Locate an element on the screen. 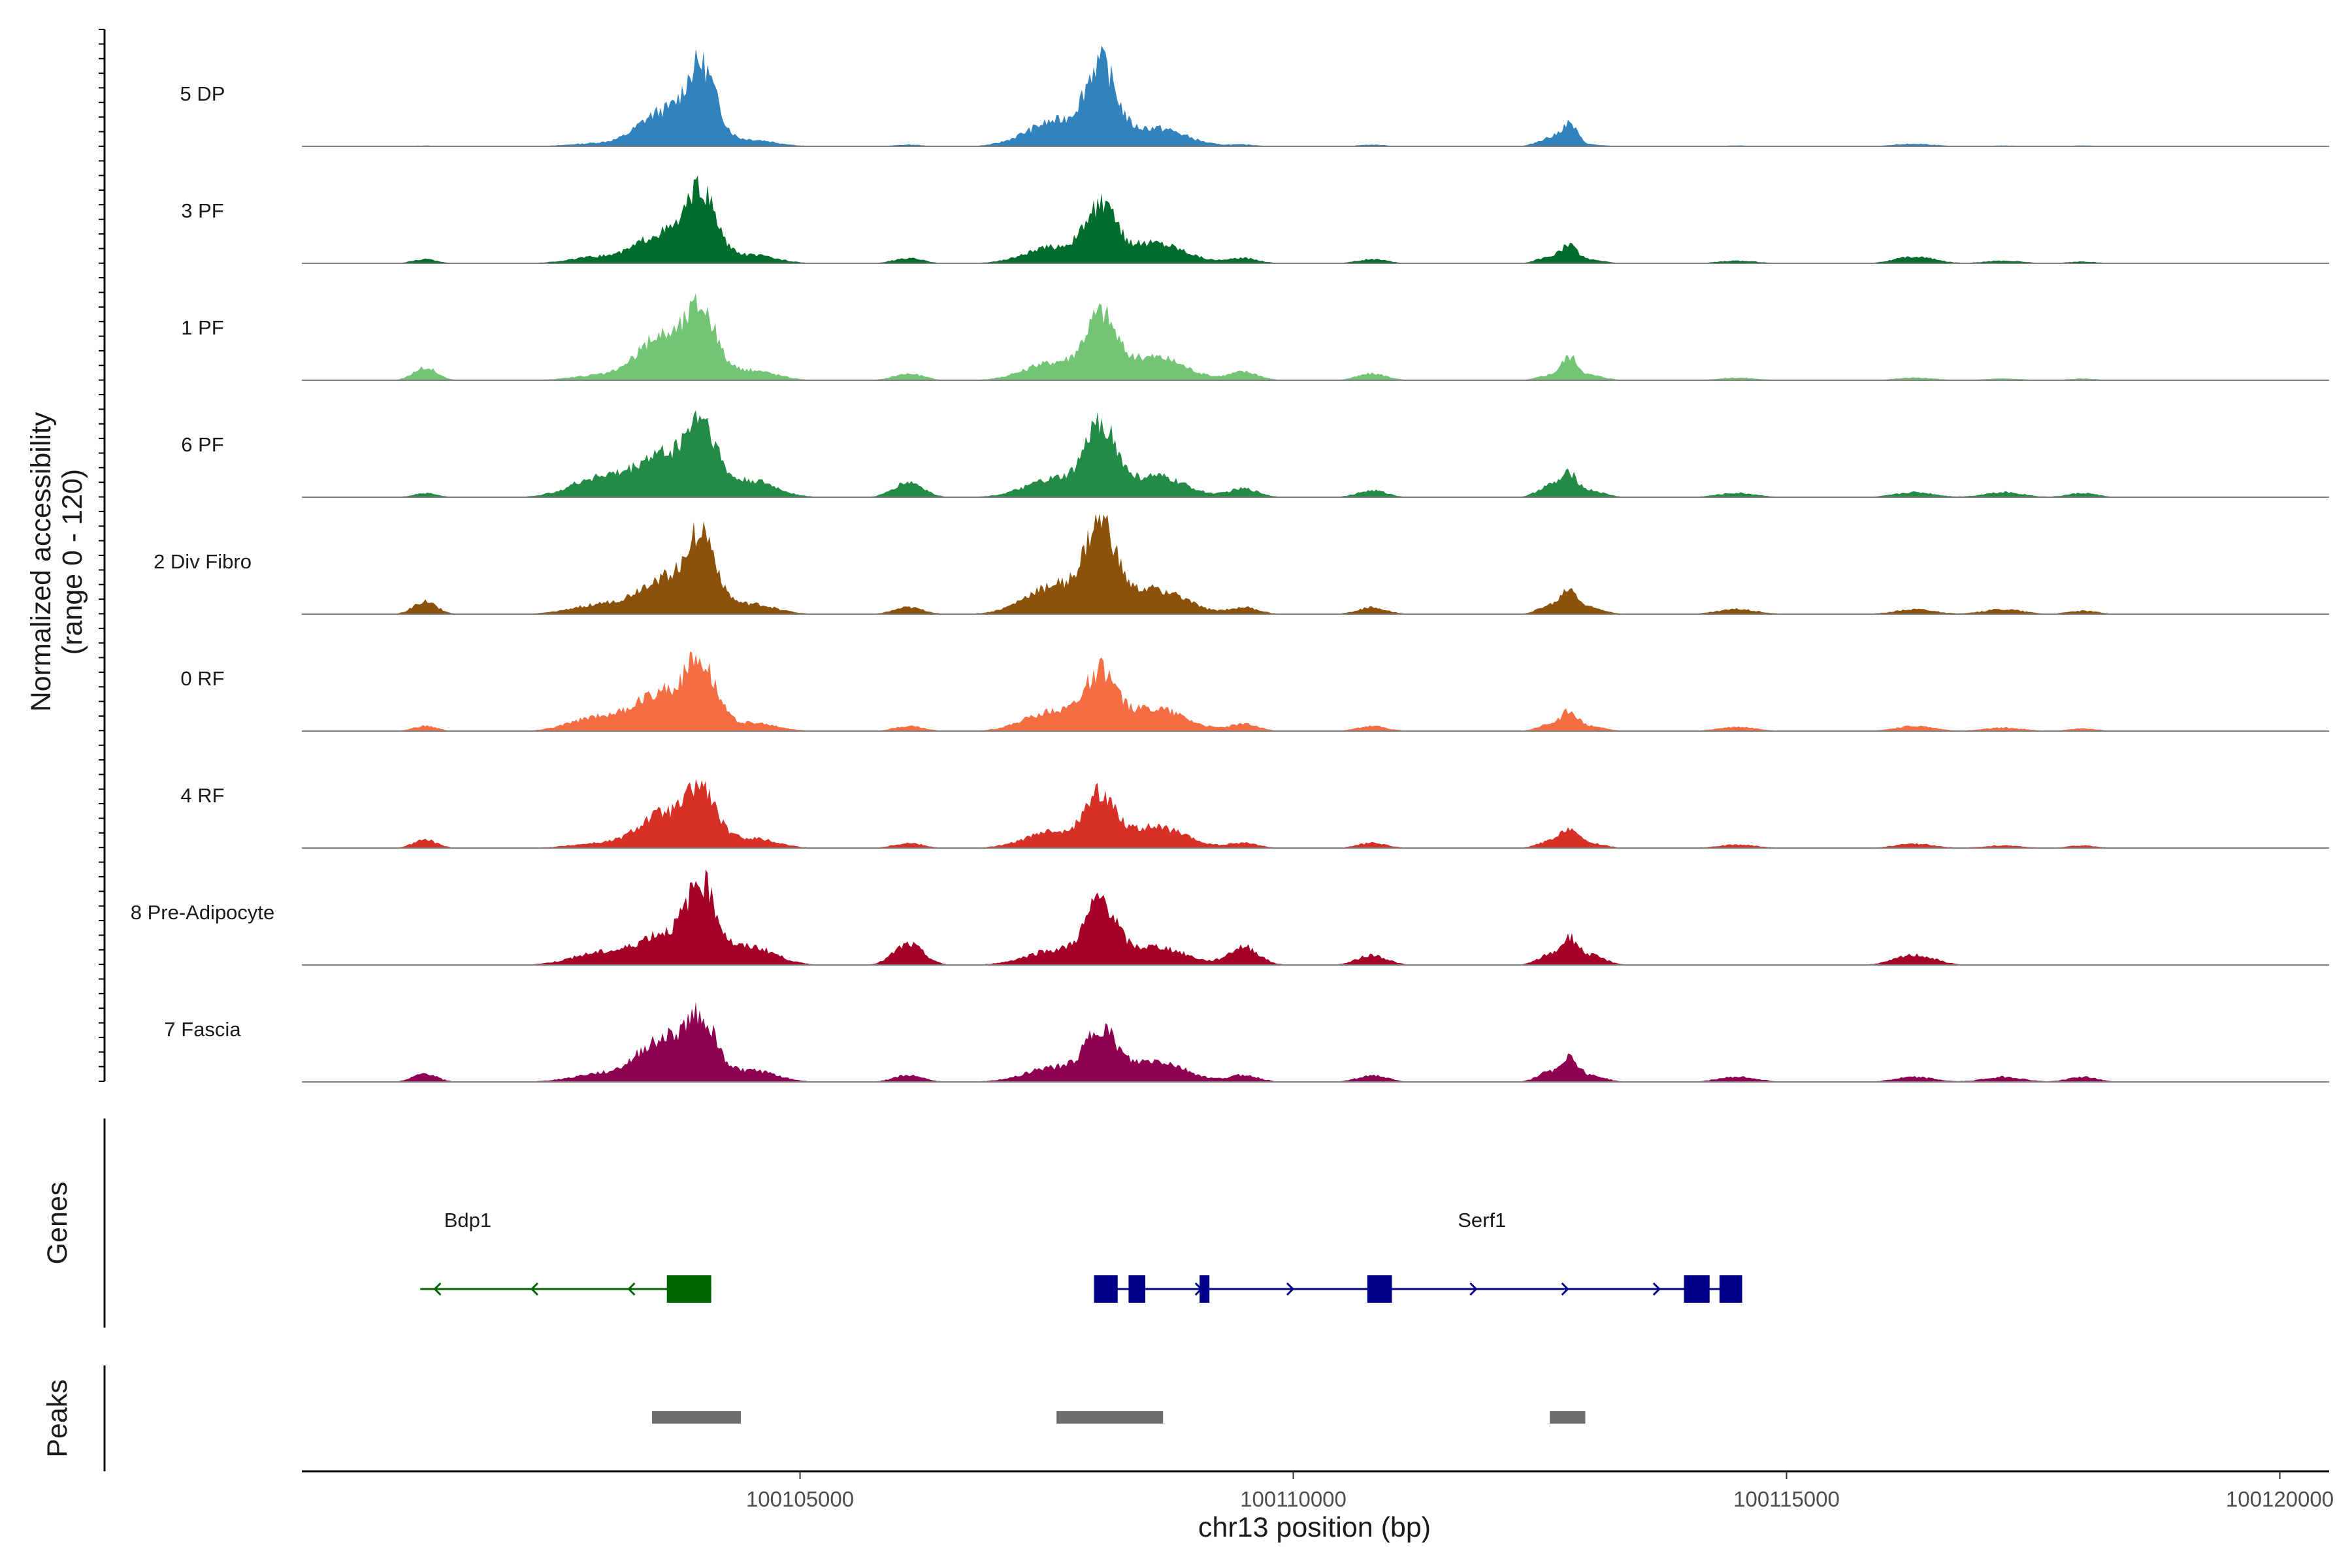 Image resolution: width=2352 pixels, height=1568 pixels. x-tick-label: 100115000 is located at coordinates (1786, 1499).